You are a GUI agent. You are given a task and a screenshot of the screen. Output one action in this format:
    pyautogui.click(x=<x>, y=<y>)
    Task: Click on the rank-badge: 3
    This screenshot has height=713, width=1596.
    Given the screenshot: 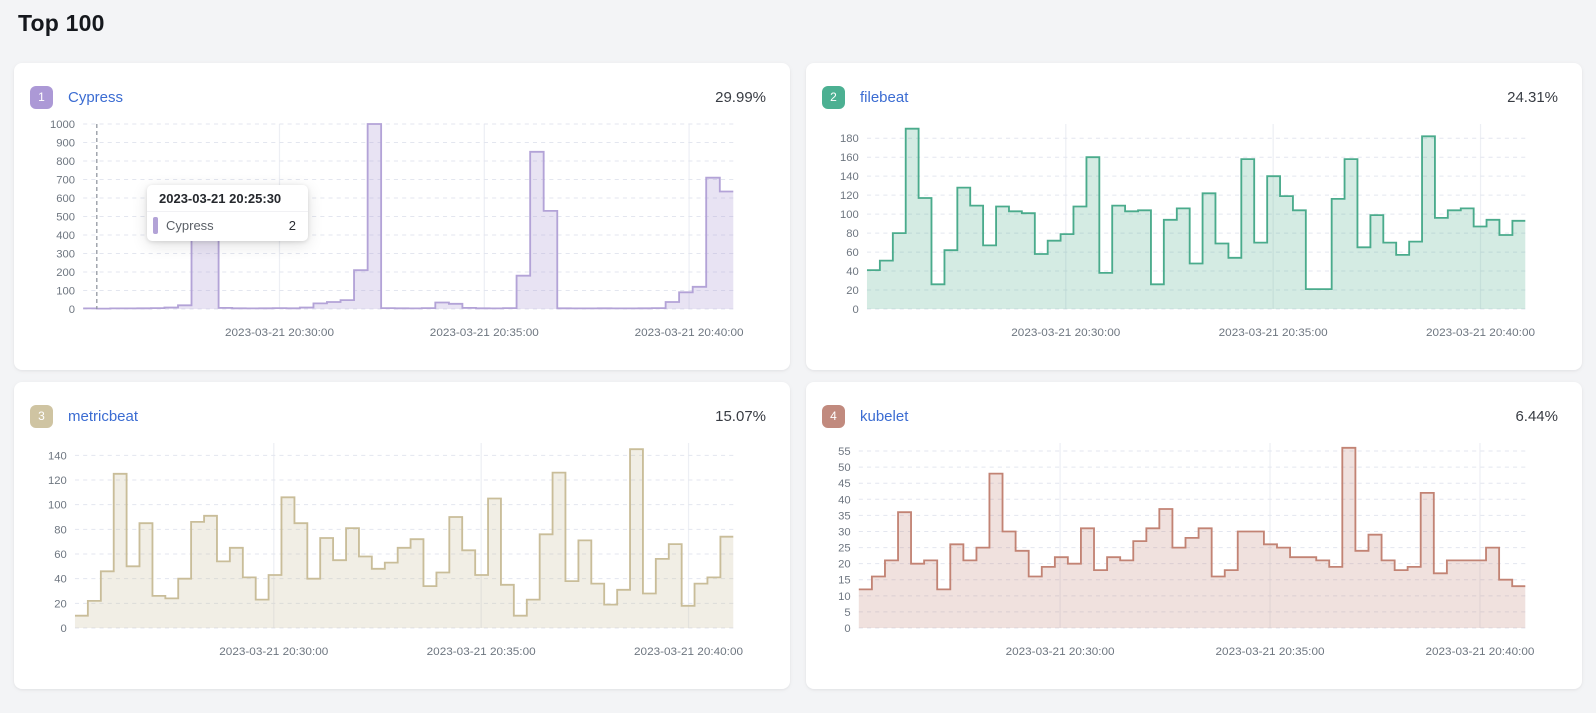 What is the action you would take?
    pyautogui.click(x=41, y=416)
    